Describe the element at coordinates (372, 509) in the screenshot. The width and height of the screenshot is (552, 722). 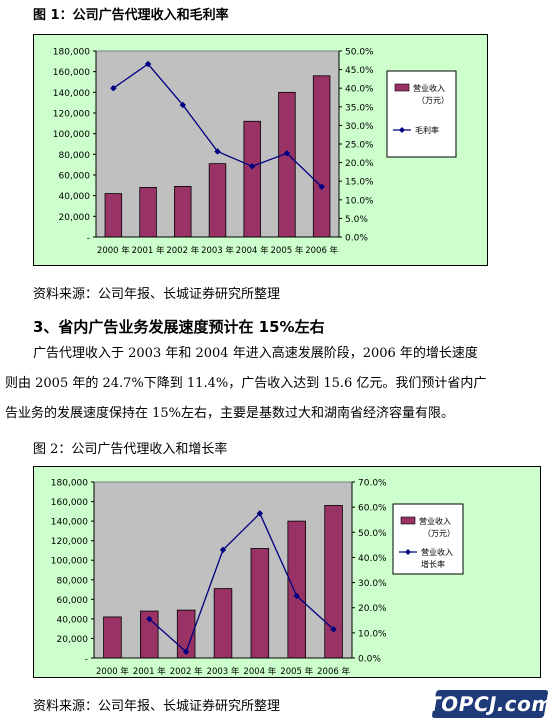
I see `y2-axis-tick-label: 60.0%` at that location.